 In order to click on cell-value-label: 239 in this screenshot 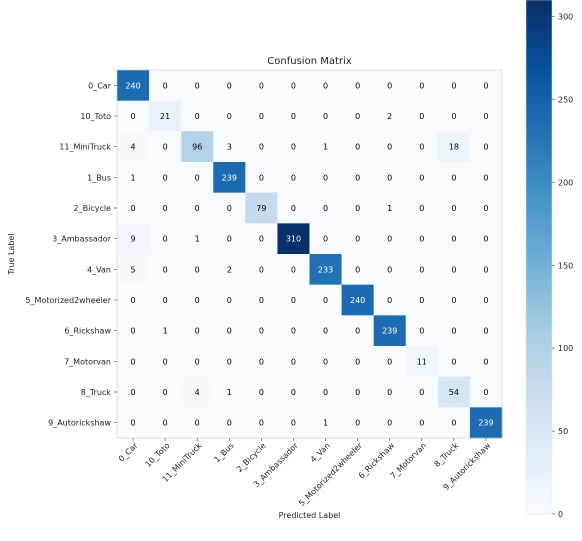, I will do `click(485, 423)`.